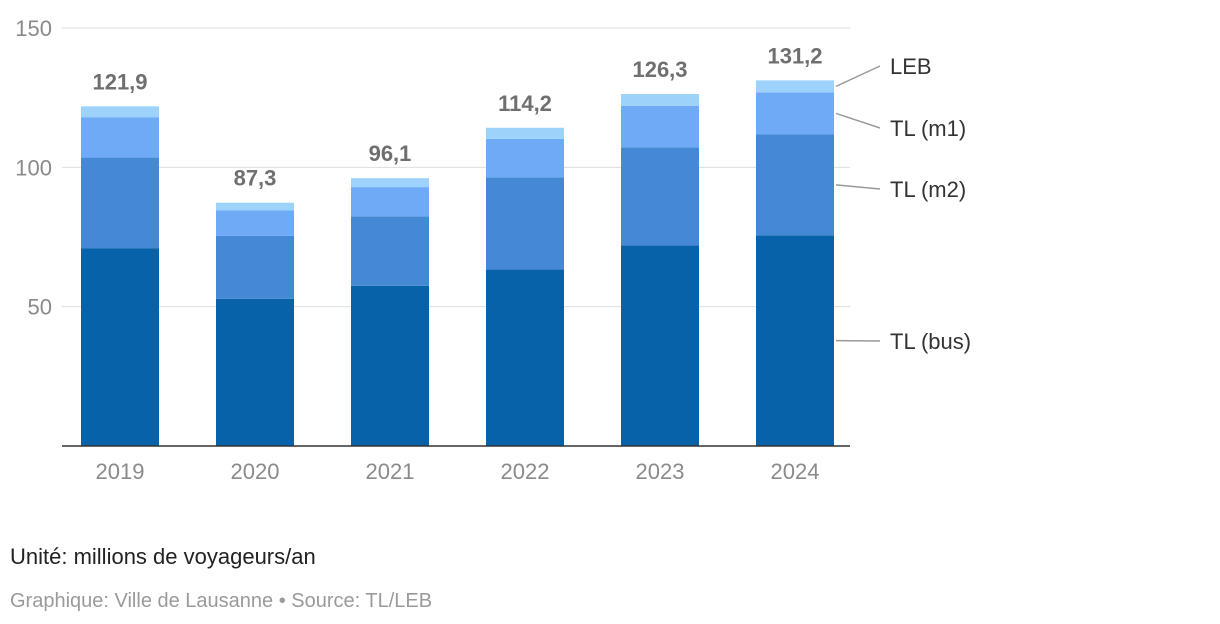 Image resolution: width=1220 pixels, height=624 pixels. I want to click on y-tick-labels: 50 100 150, so click(33, 168).